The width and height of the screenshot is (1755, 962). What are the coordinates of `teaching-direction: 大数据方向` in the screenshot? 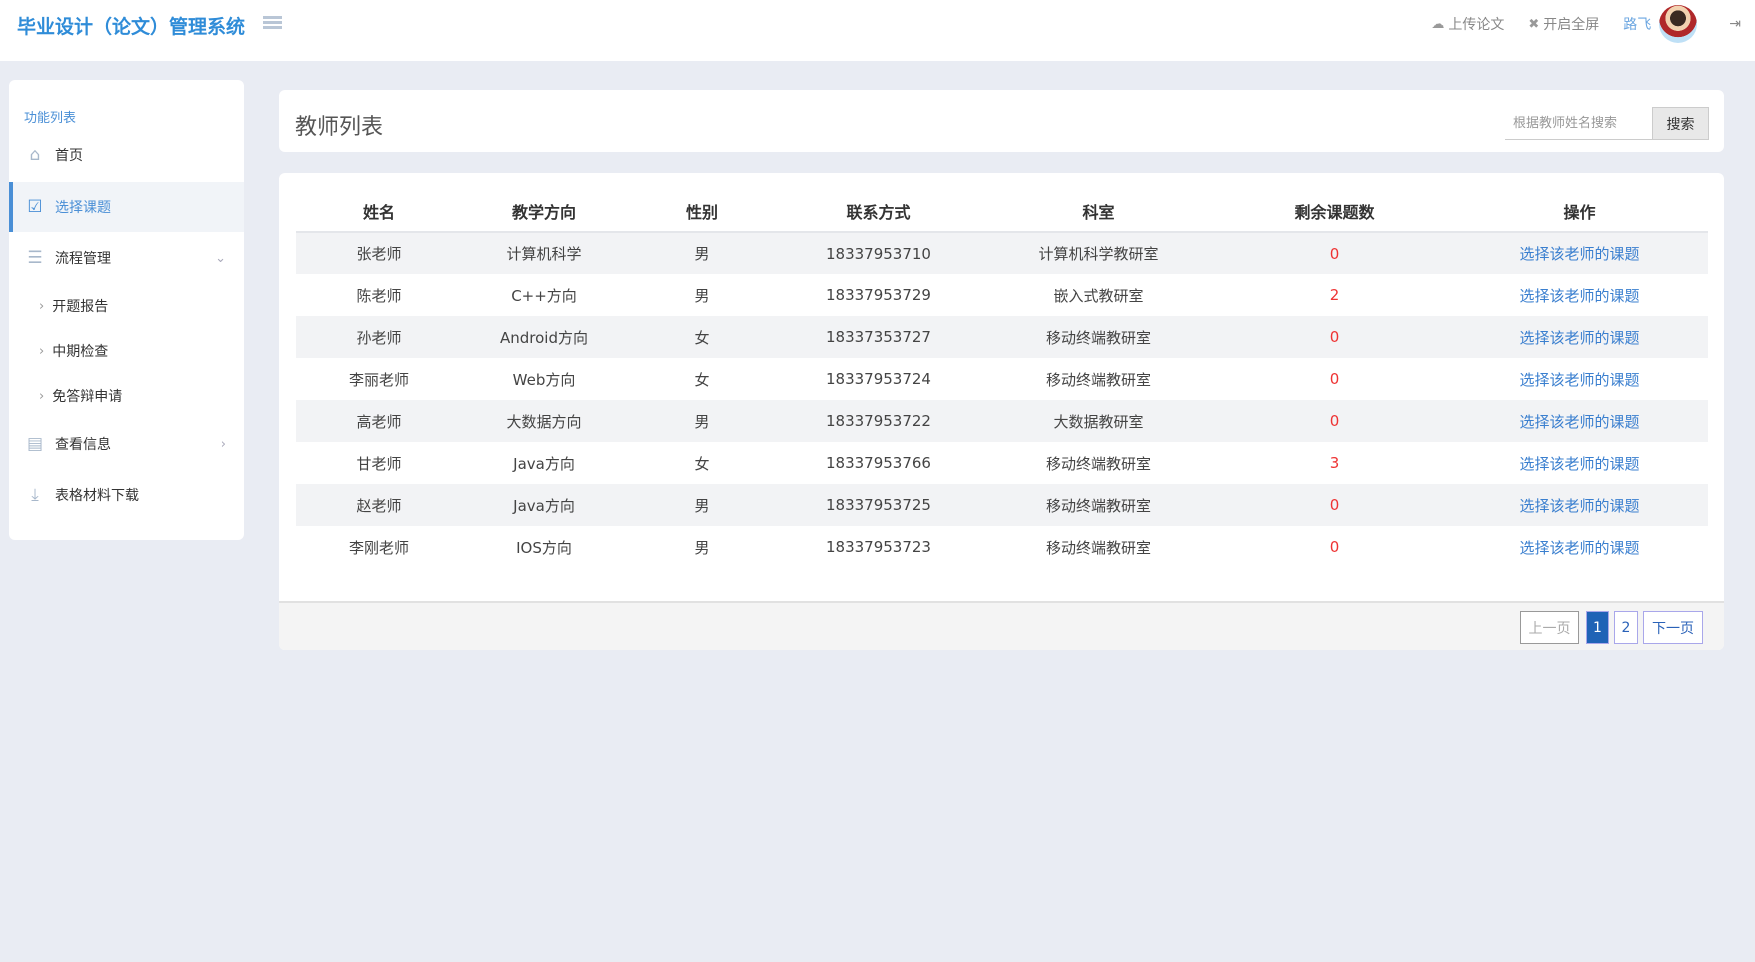 It's located at (544, 421).